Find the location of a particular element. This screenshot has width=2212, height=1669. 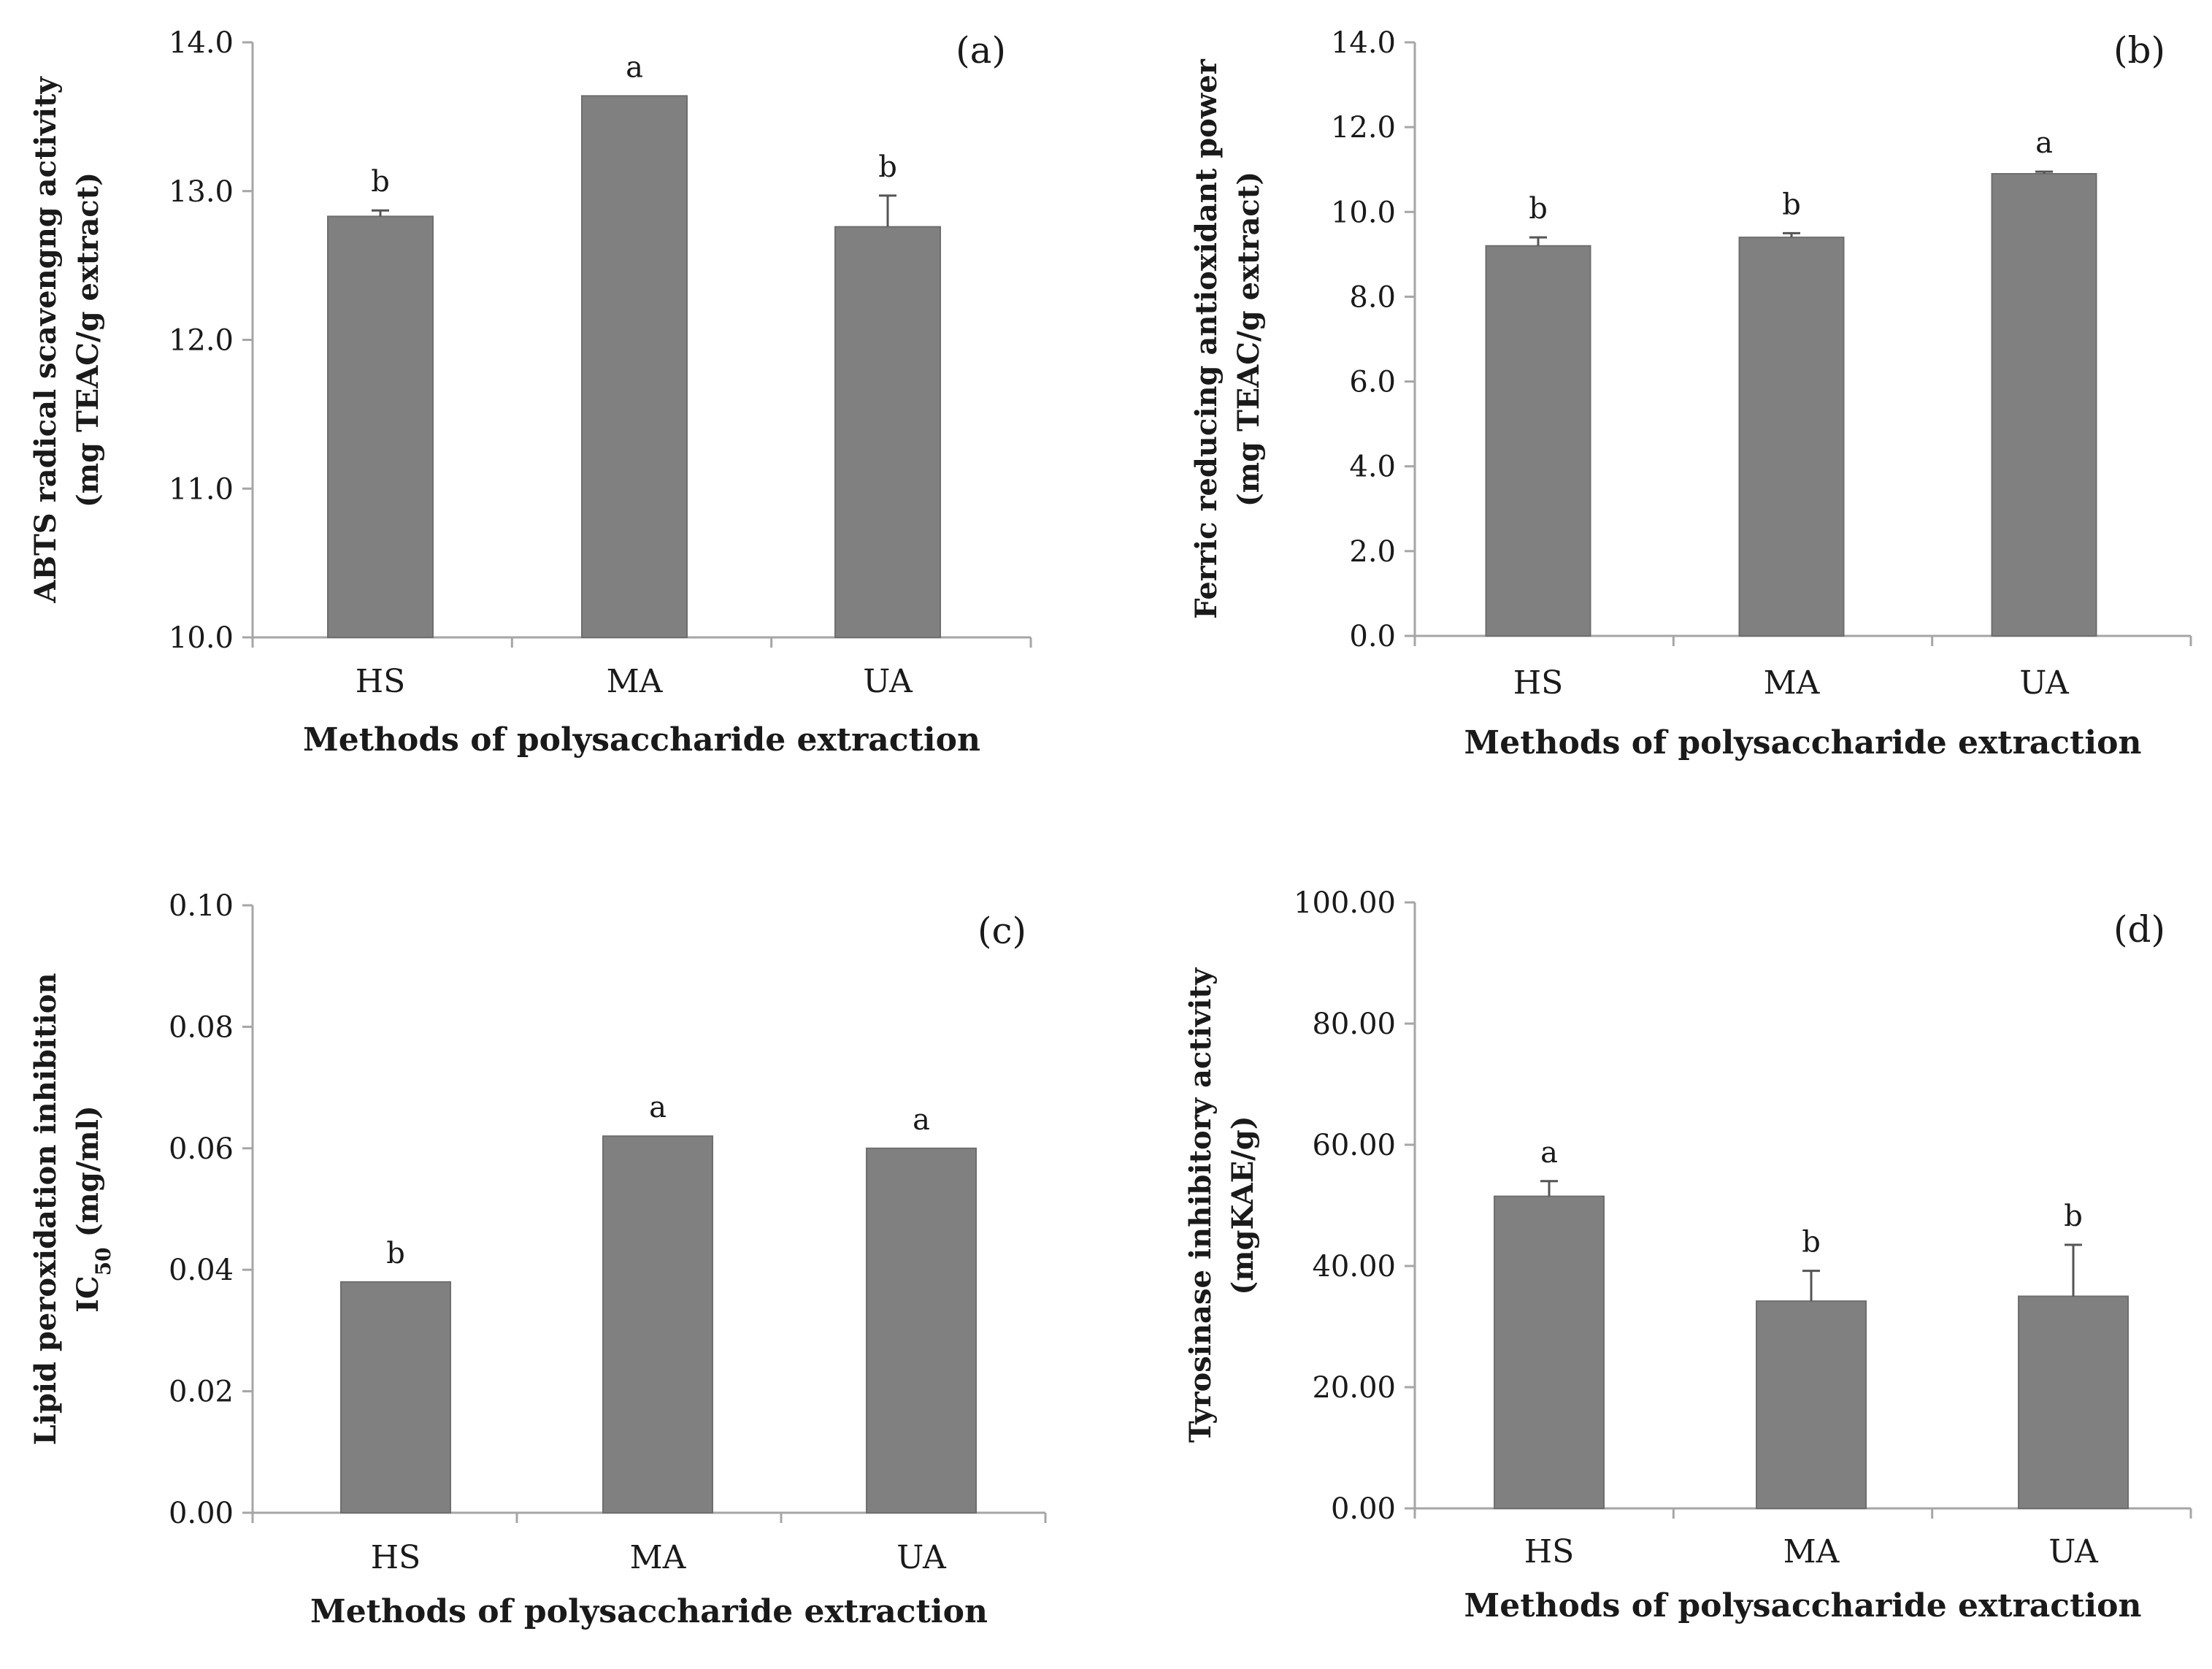

y-axis-title: IC50 (mg/ml) is located at coordinates (93, 1209).